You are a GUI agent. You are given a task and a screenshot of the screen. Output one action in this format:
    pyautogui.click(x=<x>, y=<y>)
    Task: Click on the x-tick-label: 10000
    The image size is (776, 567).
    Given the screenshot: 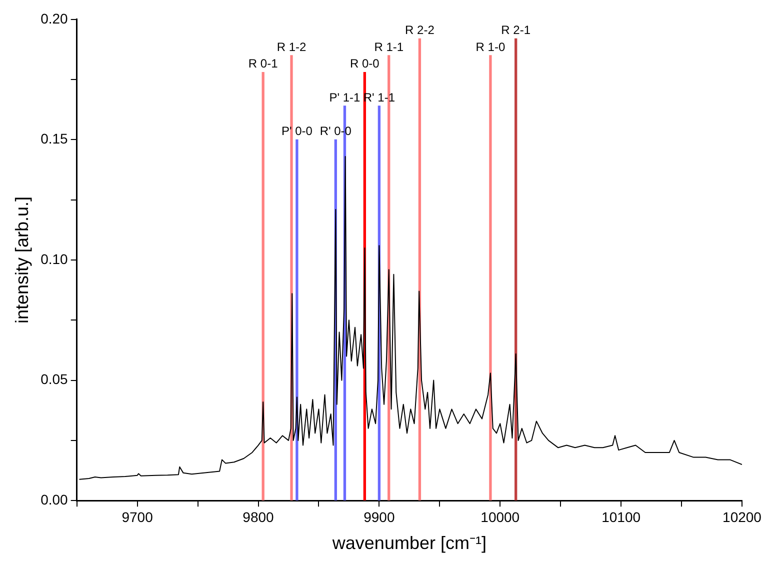 What is the action you would take?
    pyautogui.click(x=500, y=516)
    